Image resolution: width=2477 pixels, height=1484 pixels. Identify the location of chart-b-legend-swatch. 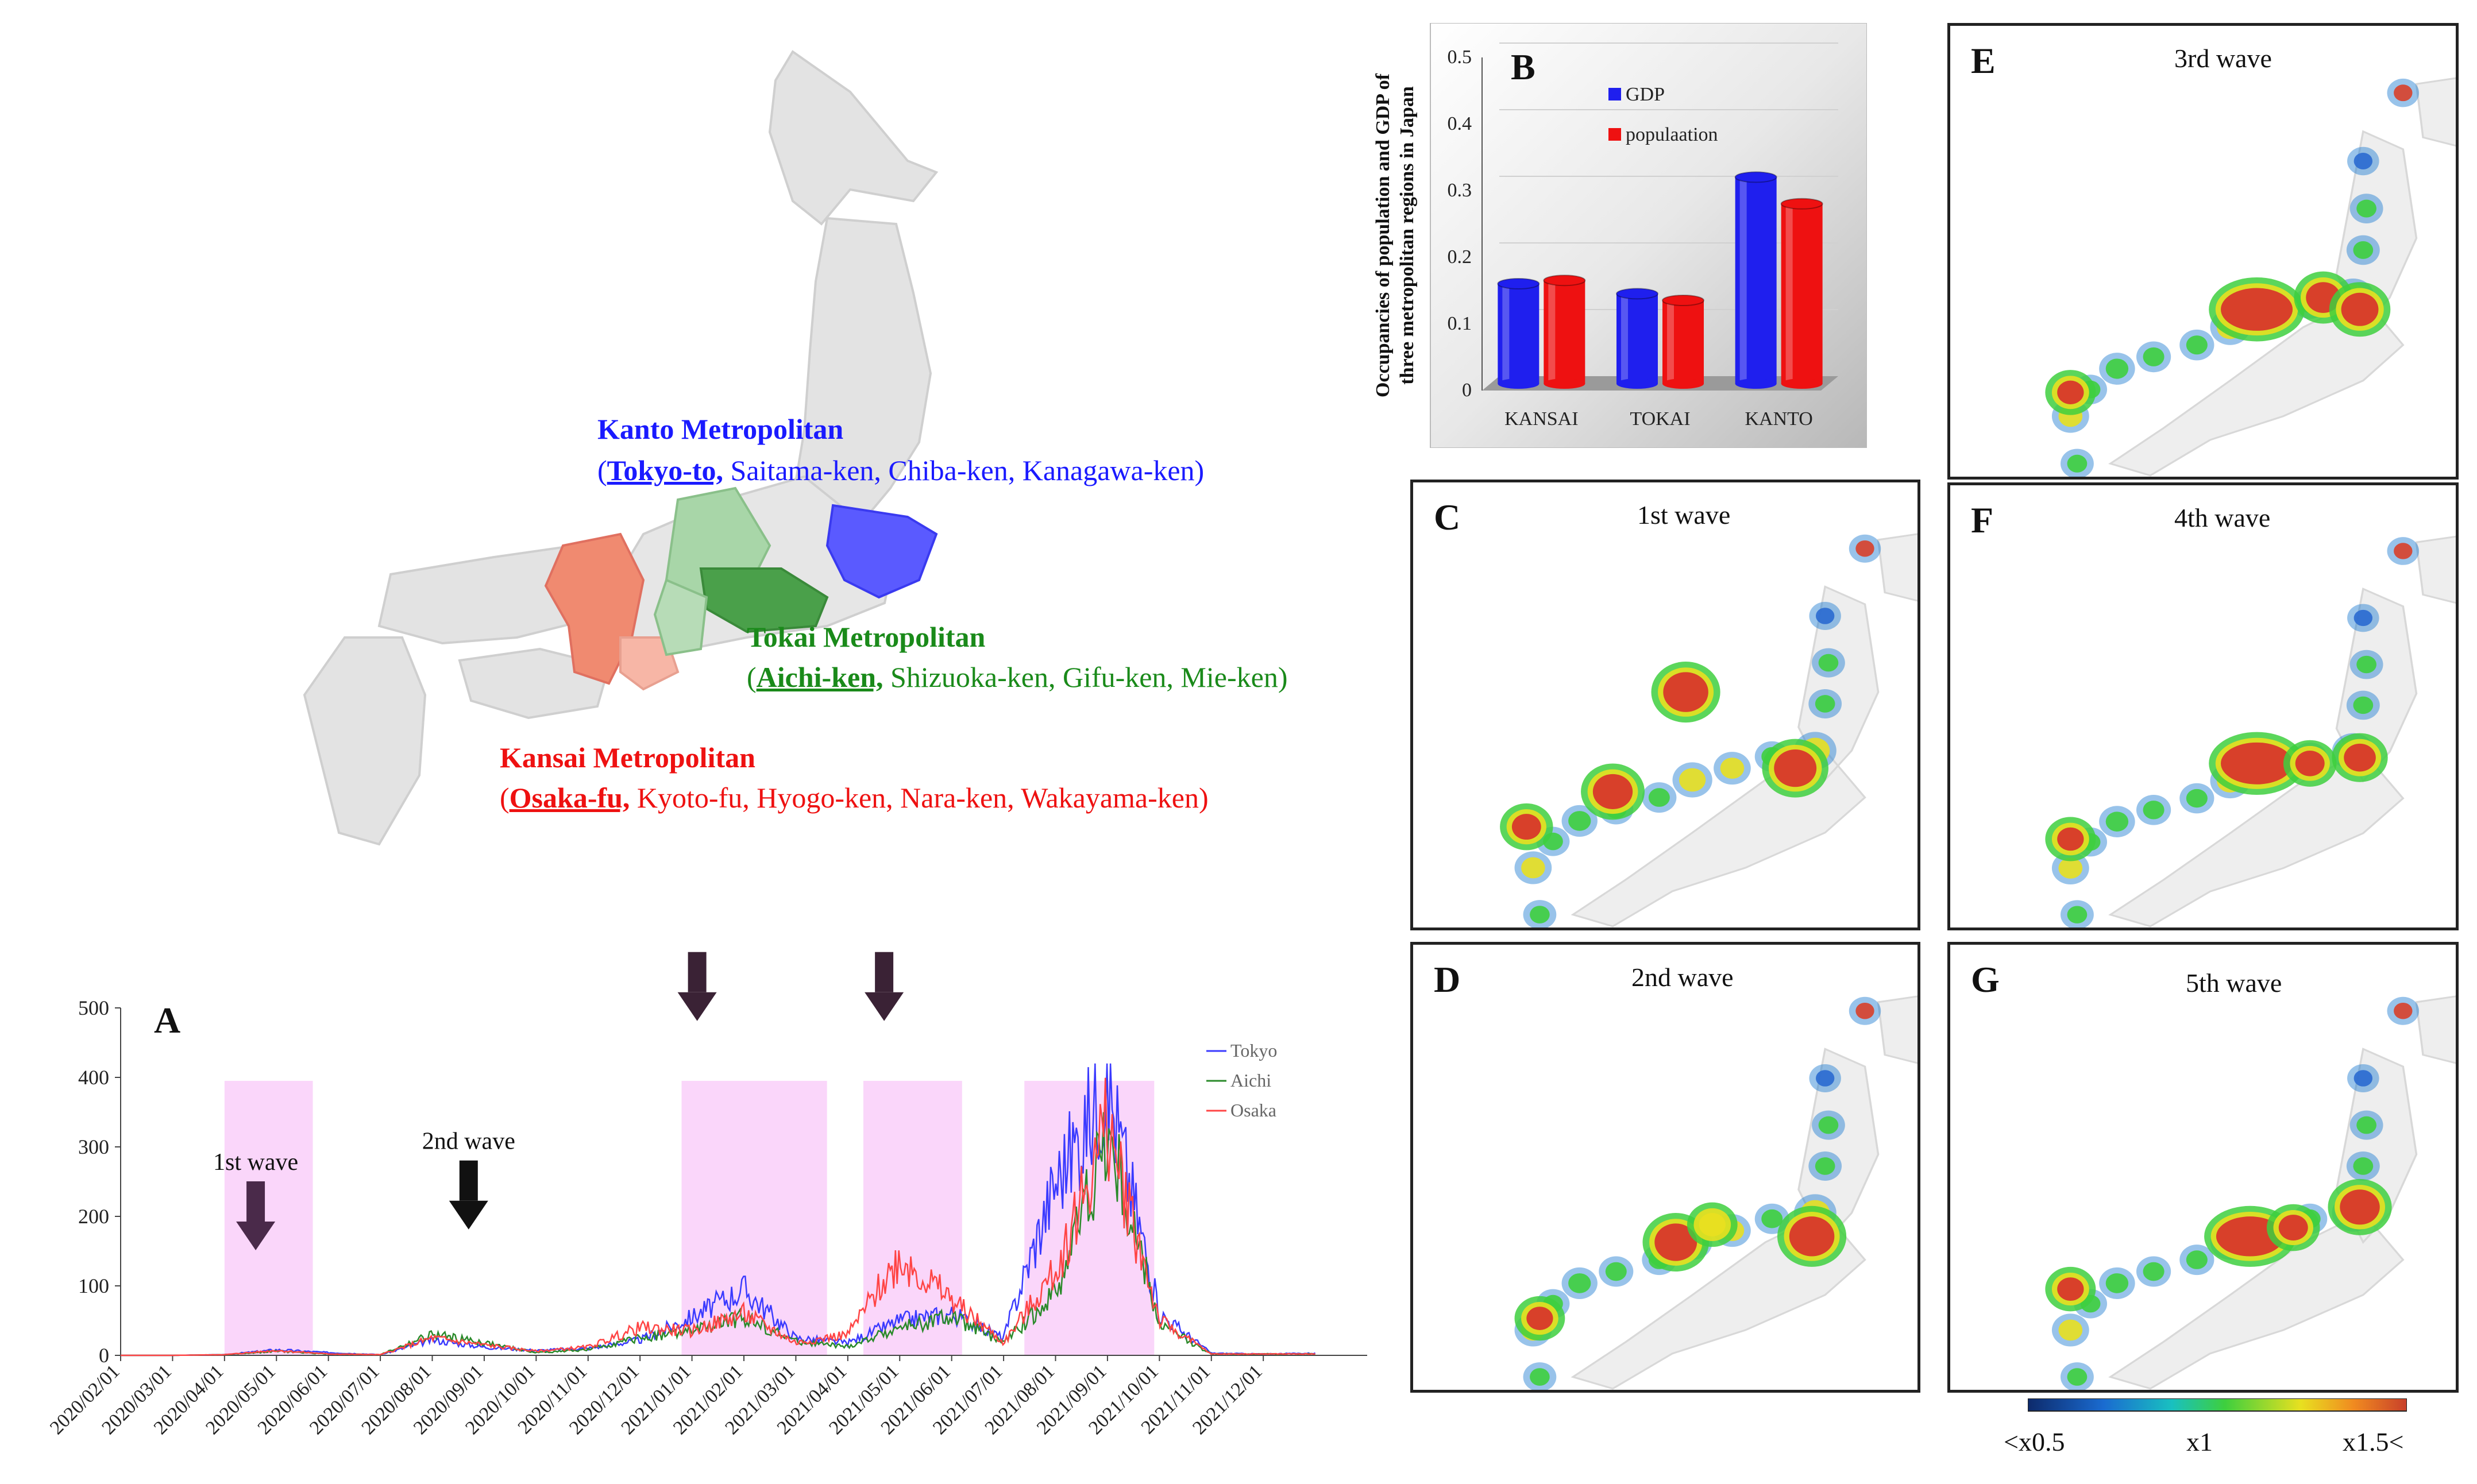
(1614, 94).